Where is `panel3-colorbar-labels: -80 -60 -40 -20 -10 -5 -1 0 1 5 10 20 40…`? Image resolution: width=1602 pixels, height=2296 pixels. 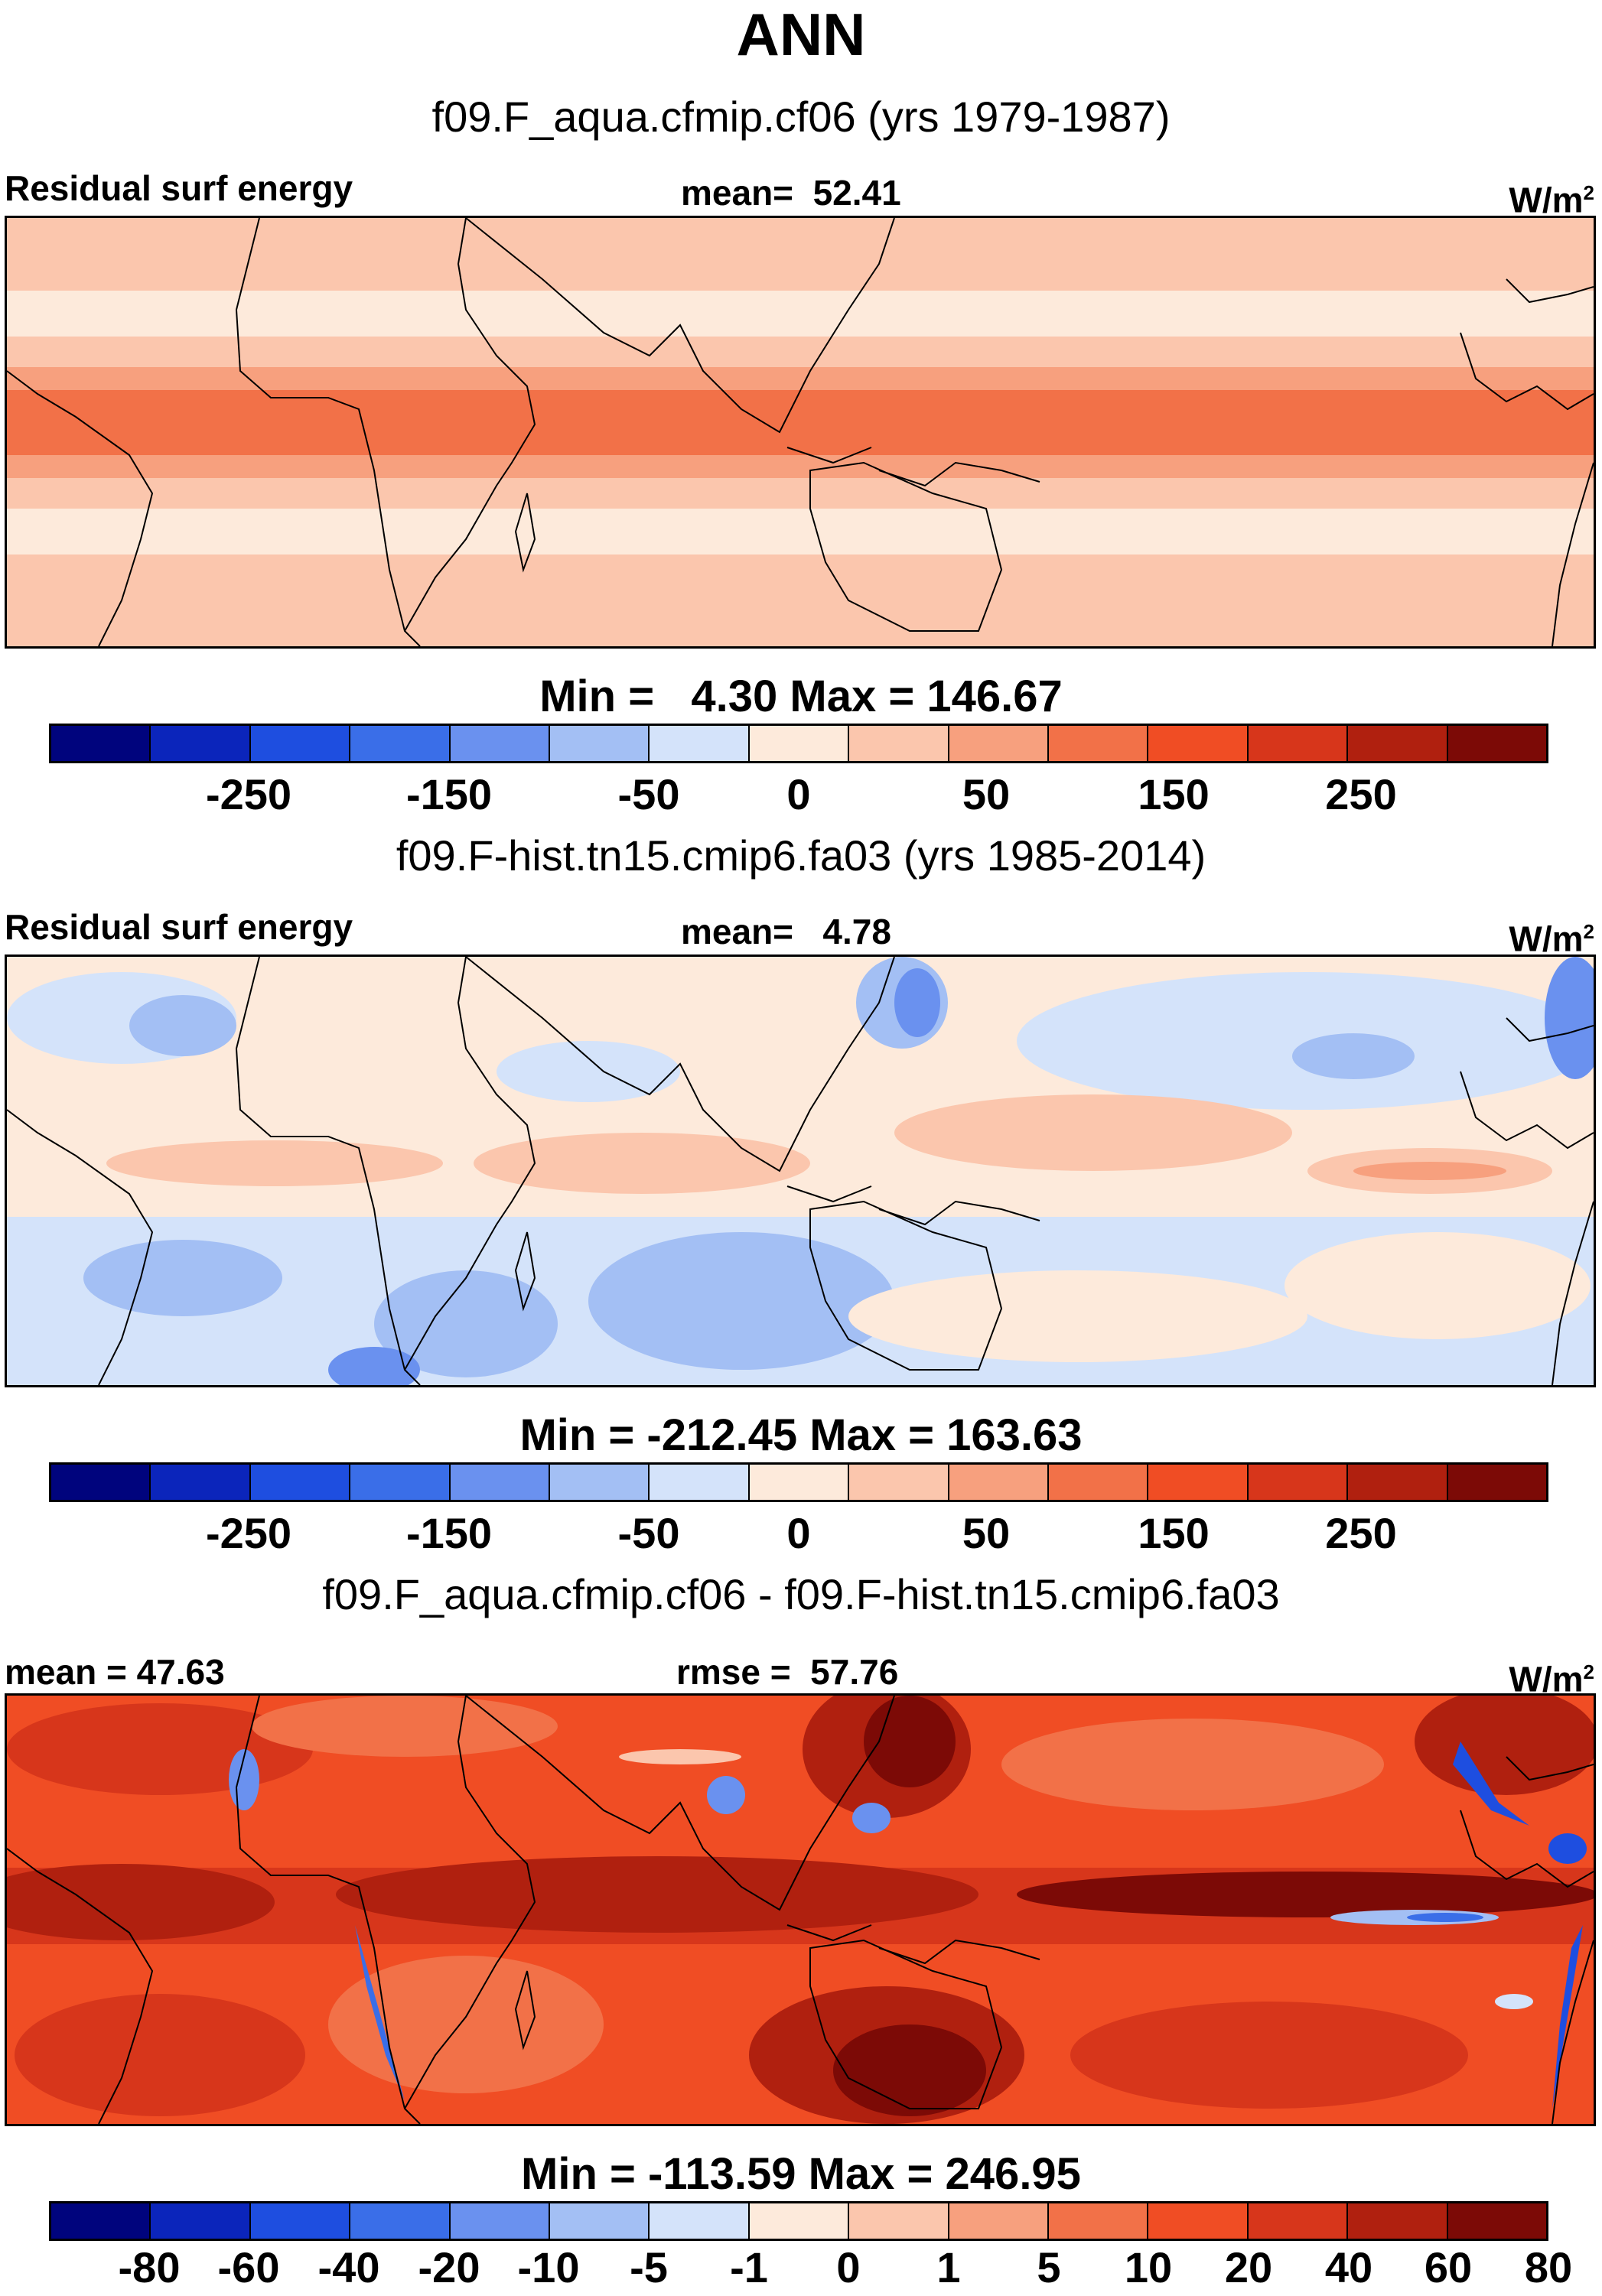
panel3-colorbar-labels: -80 -60 -40 -20 -10 -5 -1 0 1 5 10 20 40… is located at coordinates (811, 2269).